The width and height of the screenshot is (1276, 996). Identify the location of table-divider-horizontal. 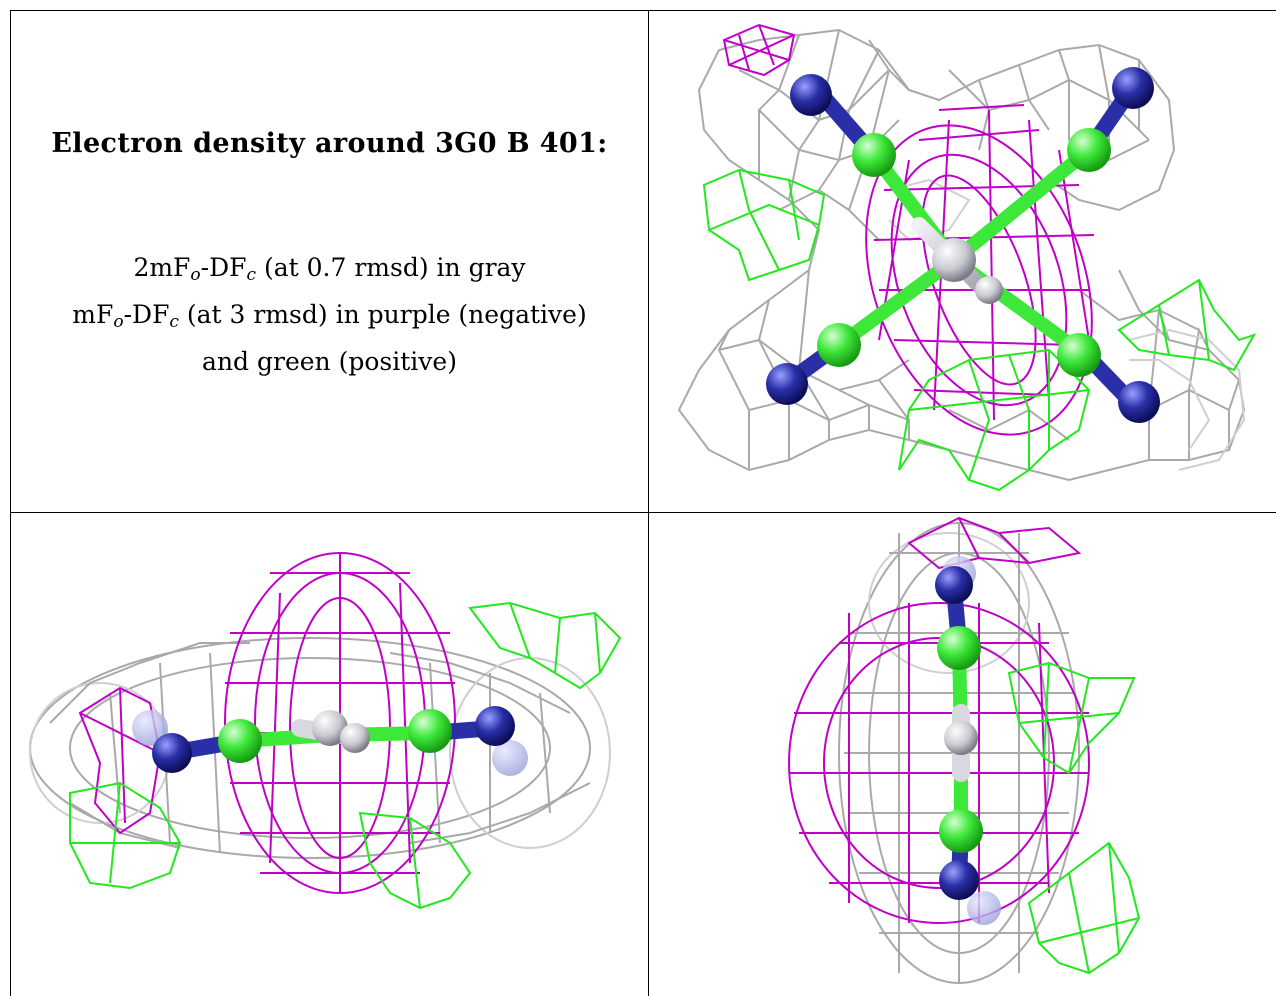
(643, 512).